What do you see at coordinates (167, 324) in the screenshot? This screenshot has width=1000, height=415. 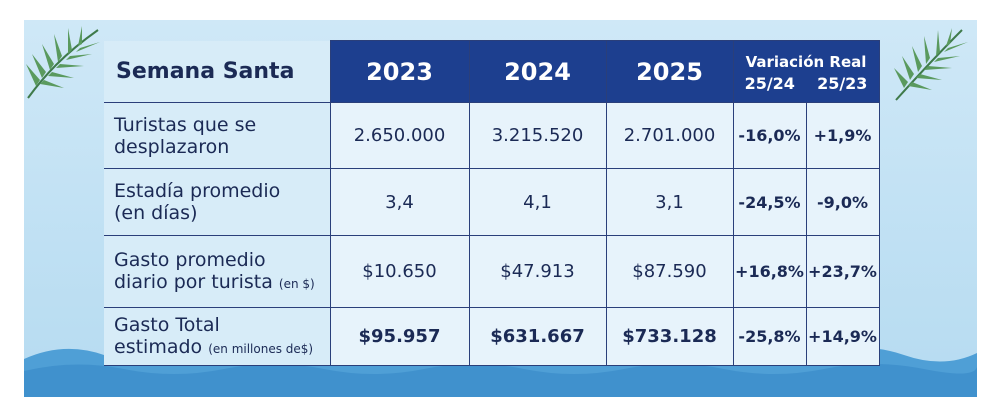 I see `row-label-line1: Gasto Total` at bounding box center [167, 324].